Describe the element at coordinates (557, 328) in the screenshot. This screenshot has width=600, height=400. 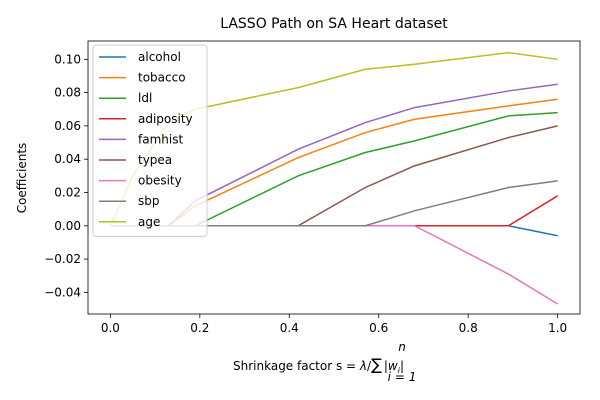
I see `x-tick-label: 1.0` at that location.